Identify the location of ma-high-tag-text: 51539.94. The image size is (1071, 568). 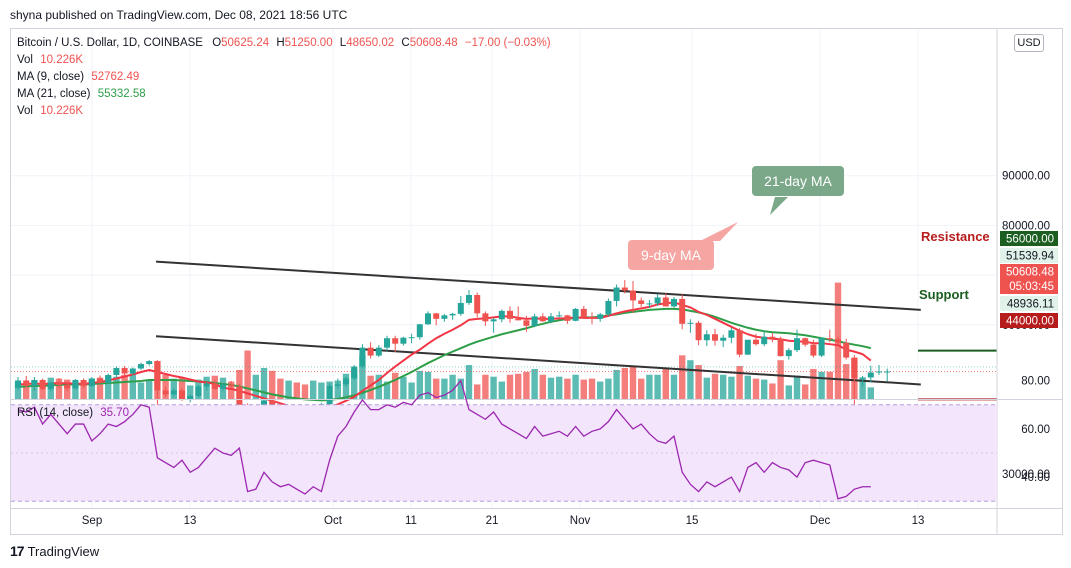
(1030, 257).